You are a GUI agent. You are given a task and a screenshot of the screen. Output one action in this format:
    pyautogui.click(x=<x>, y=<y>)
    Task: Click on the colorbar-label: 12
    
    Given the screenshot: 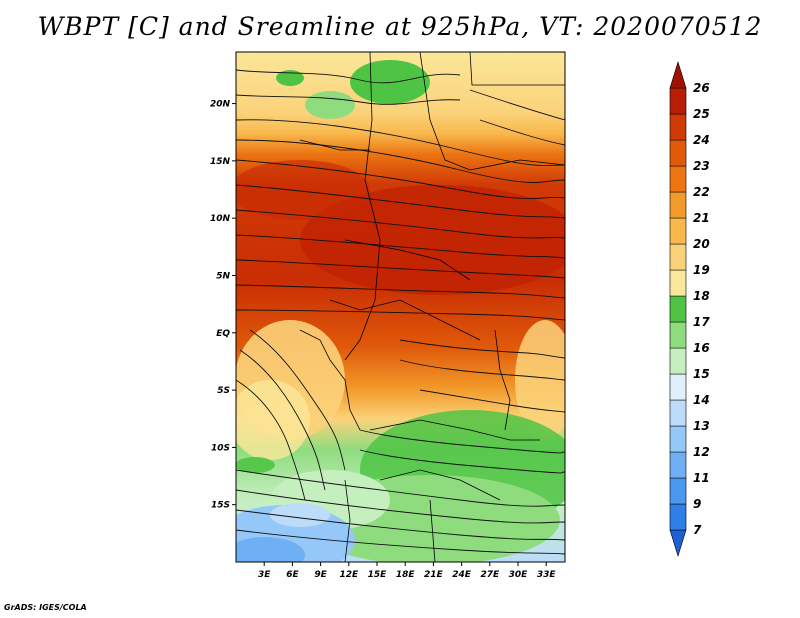 What is the action you would take?
    pyautogui.click(x=701, y=452)
    